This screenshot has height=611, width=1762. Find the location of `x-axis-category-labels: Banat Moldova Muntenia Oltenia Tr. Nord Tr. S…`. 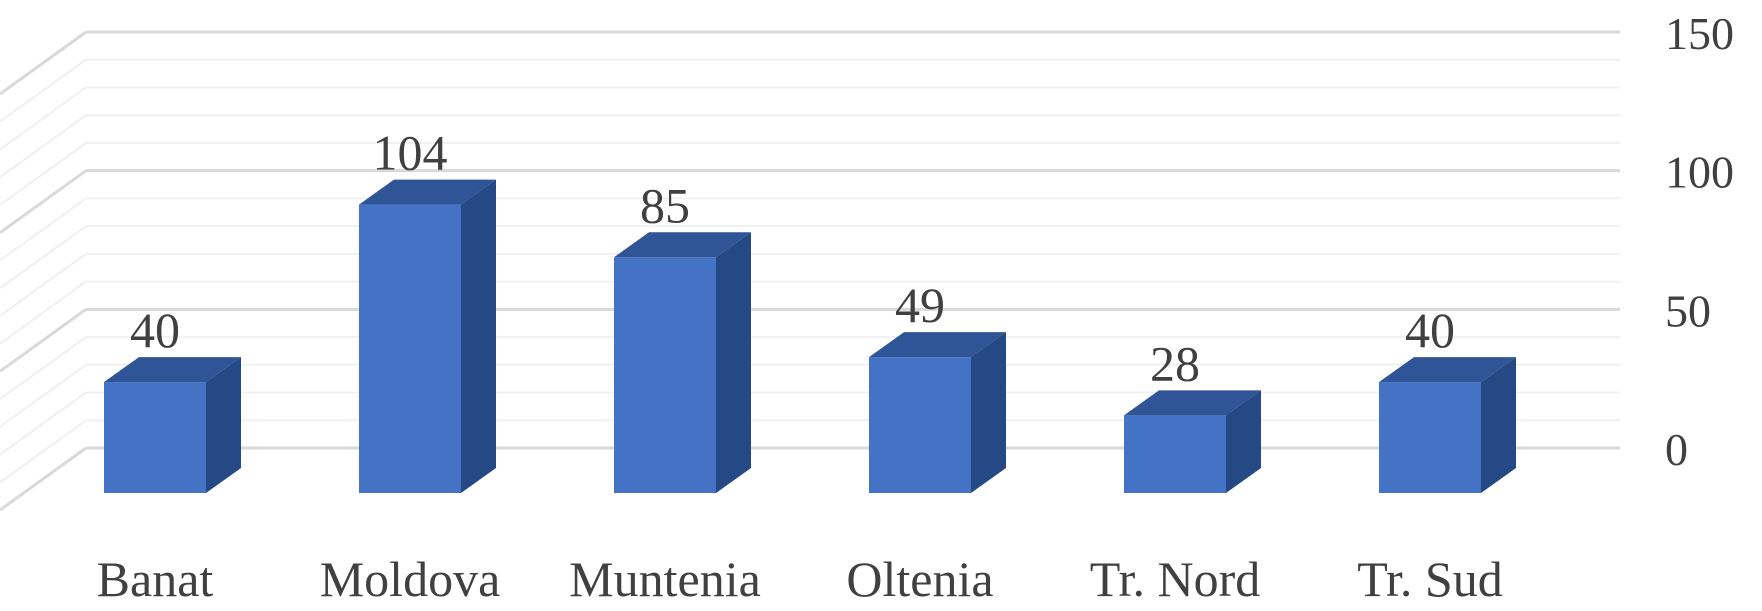

x-axis-category-labels: Banat Moldova Muntenia Oltenia Tr. Nord Tr. S… is located at coordinates (800, 579).